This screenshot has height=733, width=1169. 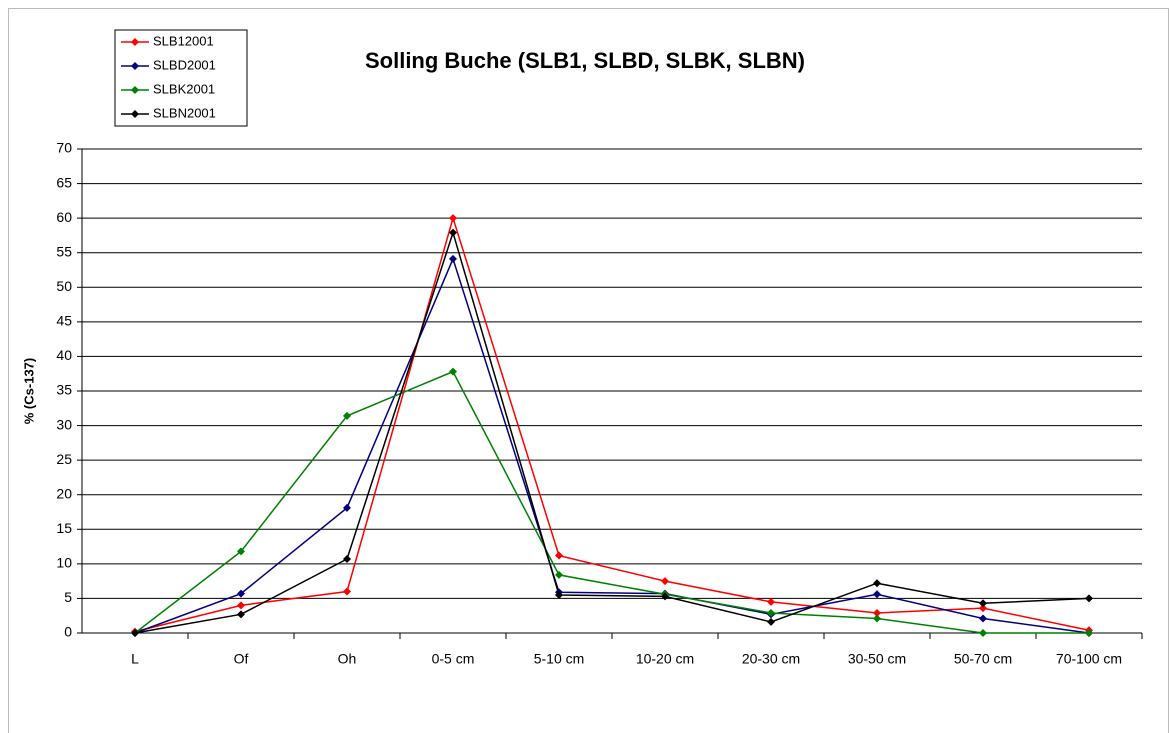 I want to click on y-tick-label: 55, so click(x=64, y=251).